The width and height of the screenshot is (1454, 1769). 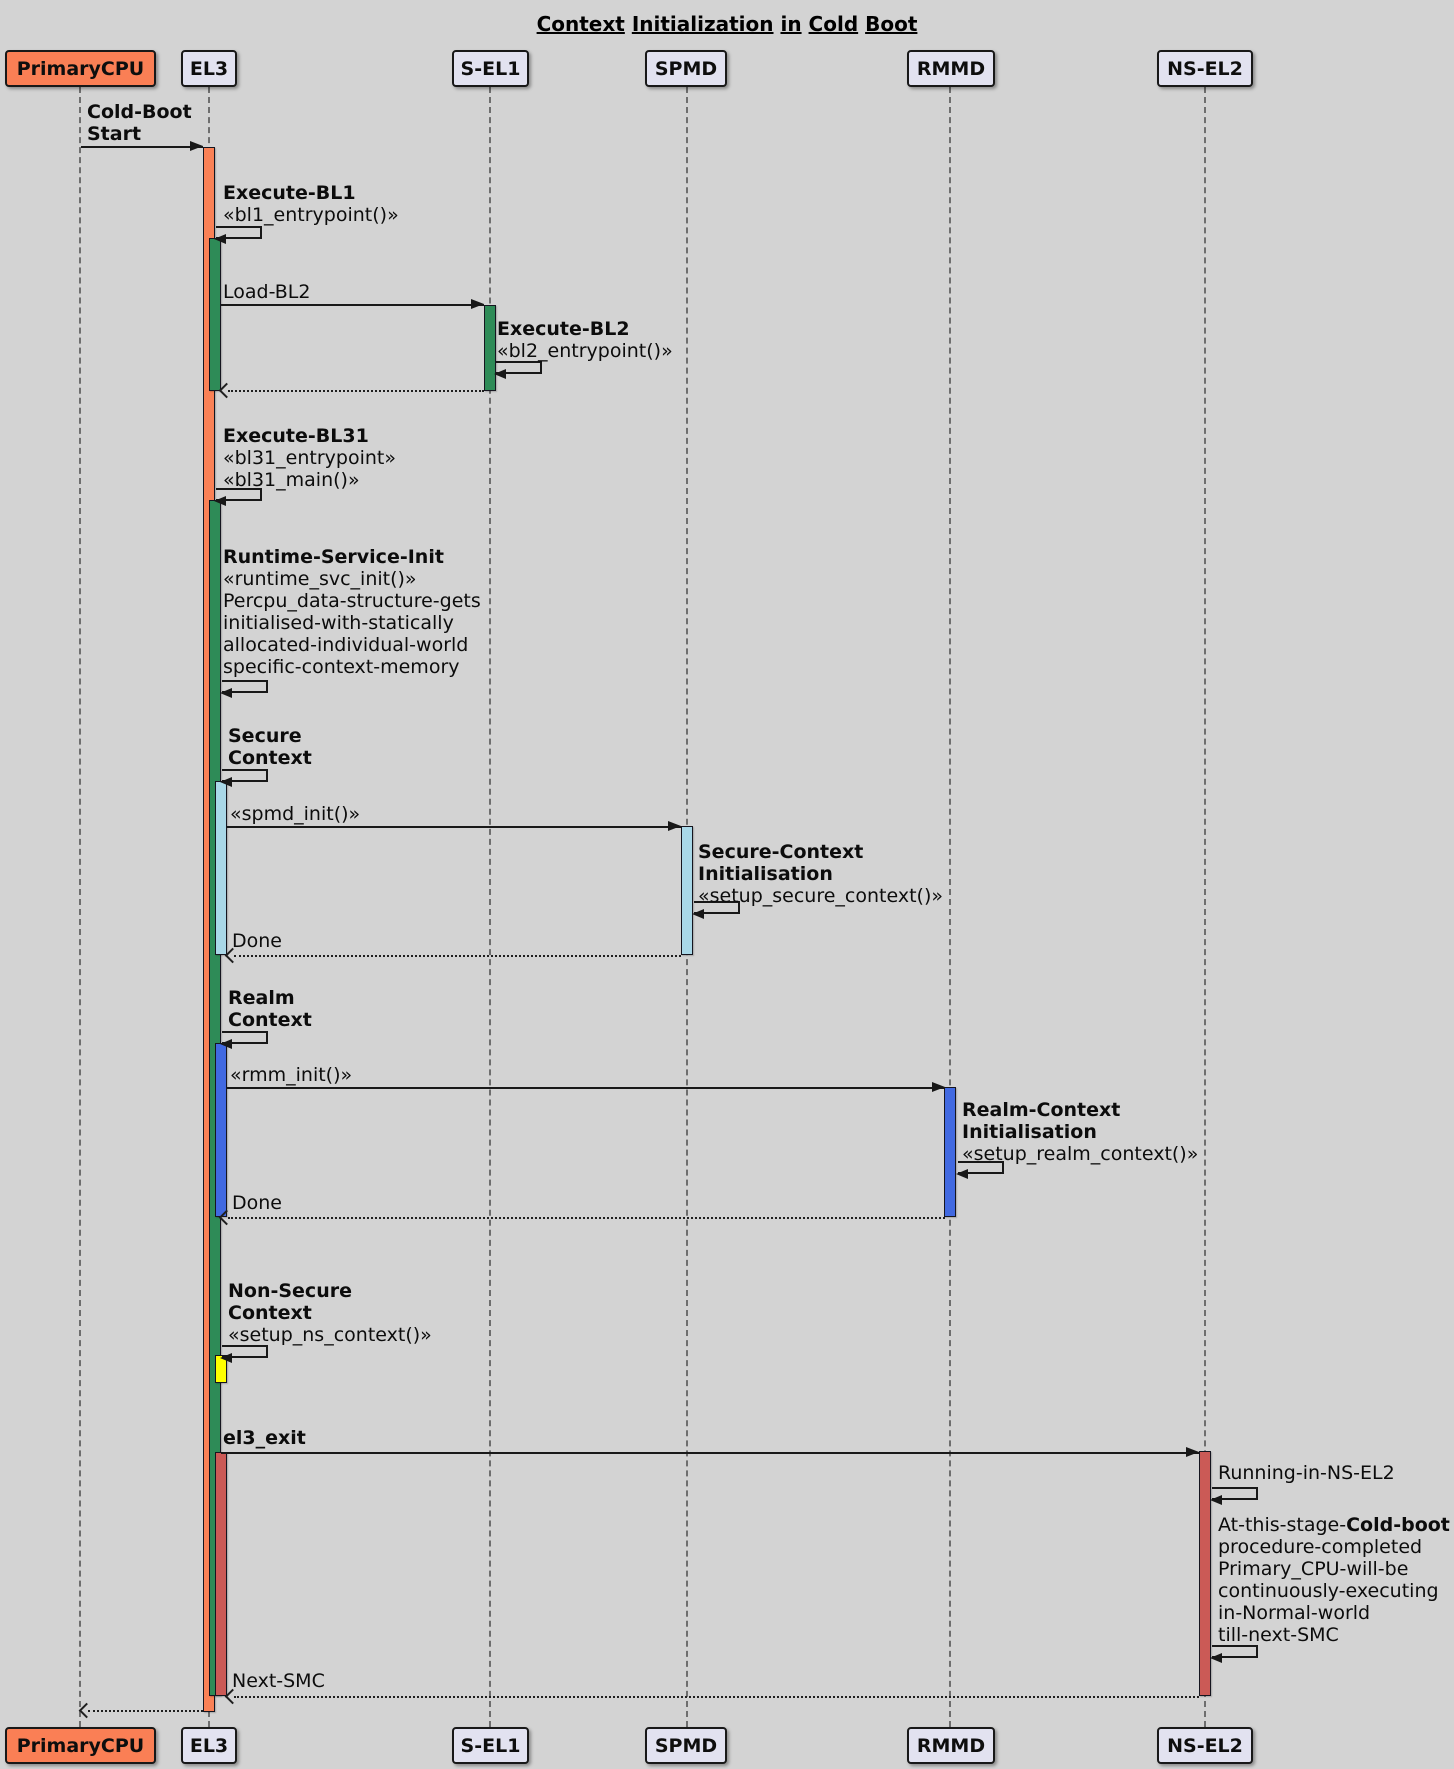 I want to click on message-line: Running-in-NS-EL2, so click(x=1306, y=1473).